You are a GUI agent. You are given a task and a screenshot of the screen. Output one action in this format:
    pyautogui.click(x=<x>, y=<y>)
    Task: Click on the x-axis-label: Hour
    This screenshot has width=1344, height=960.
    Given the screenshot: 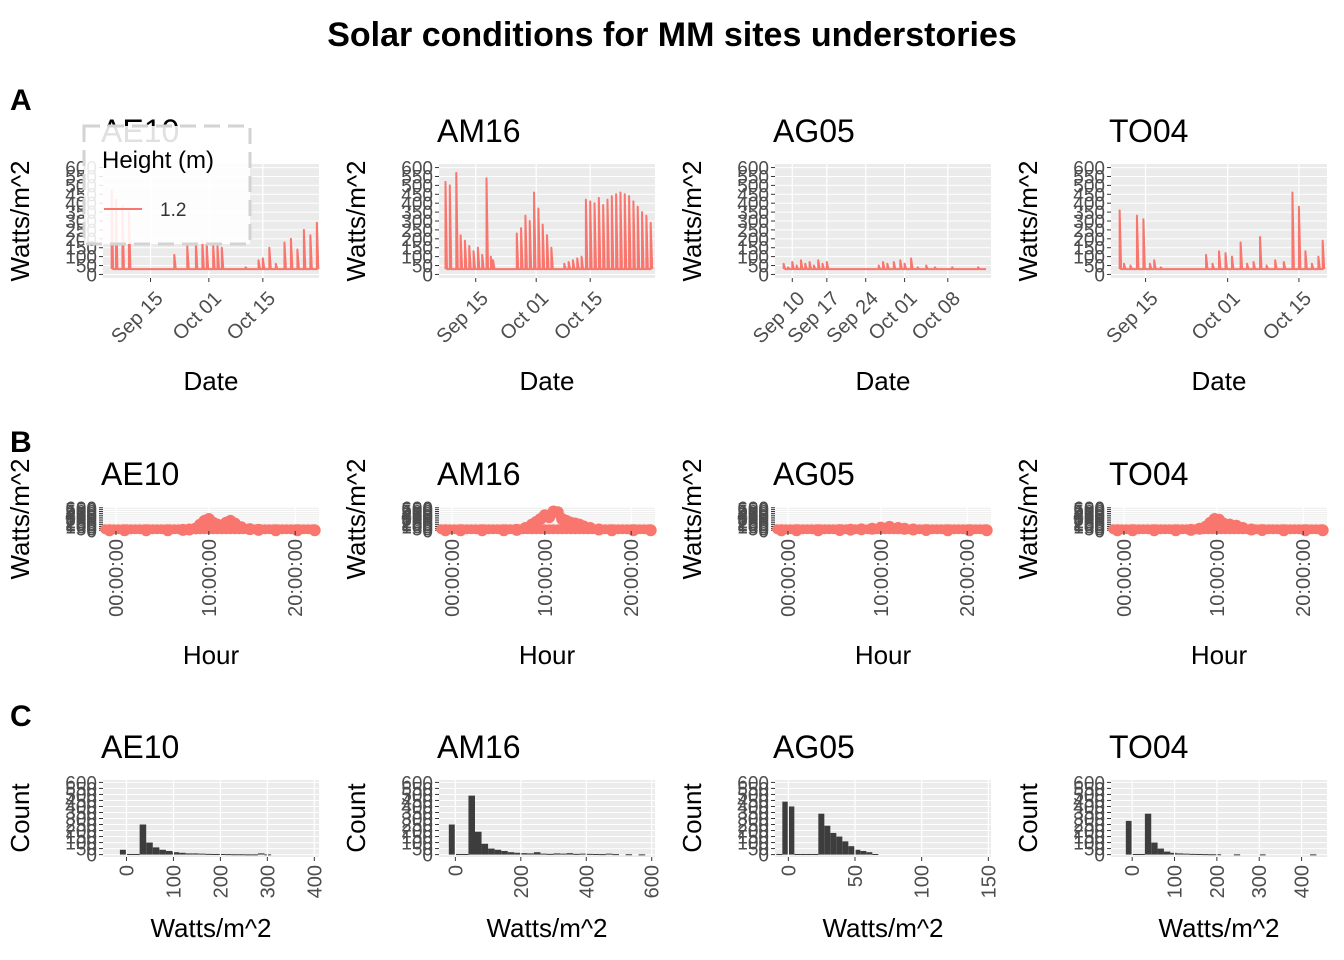 What is the action you would take?
    pyautogui.click(x=547, y=655)
    